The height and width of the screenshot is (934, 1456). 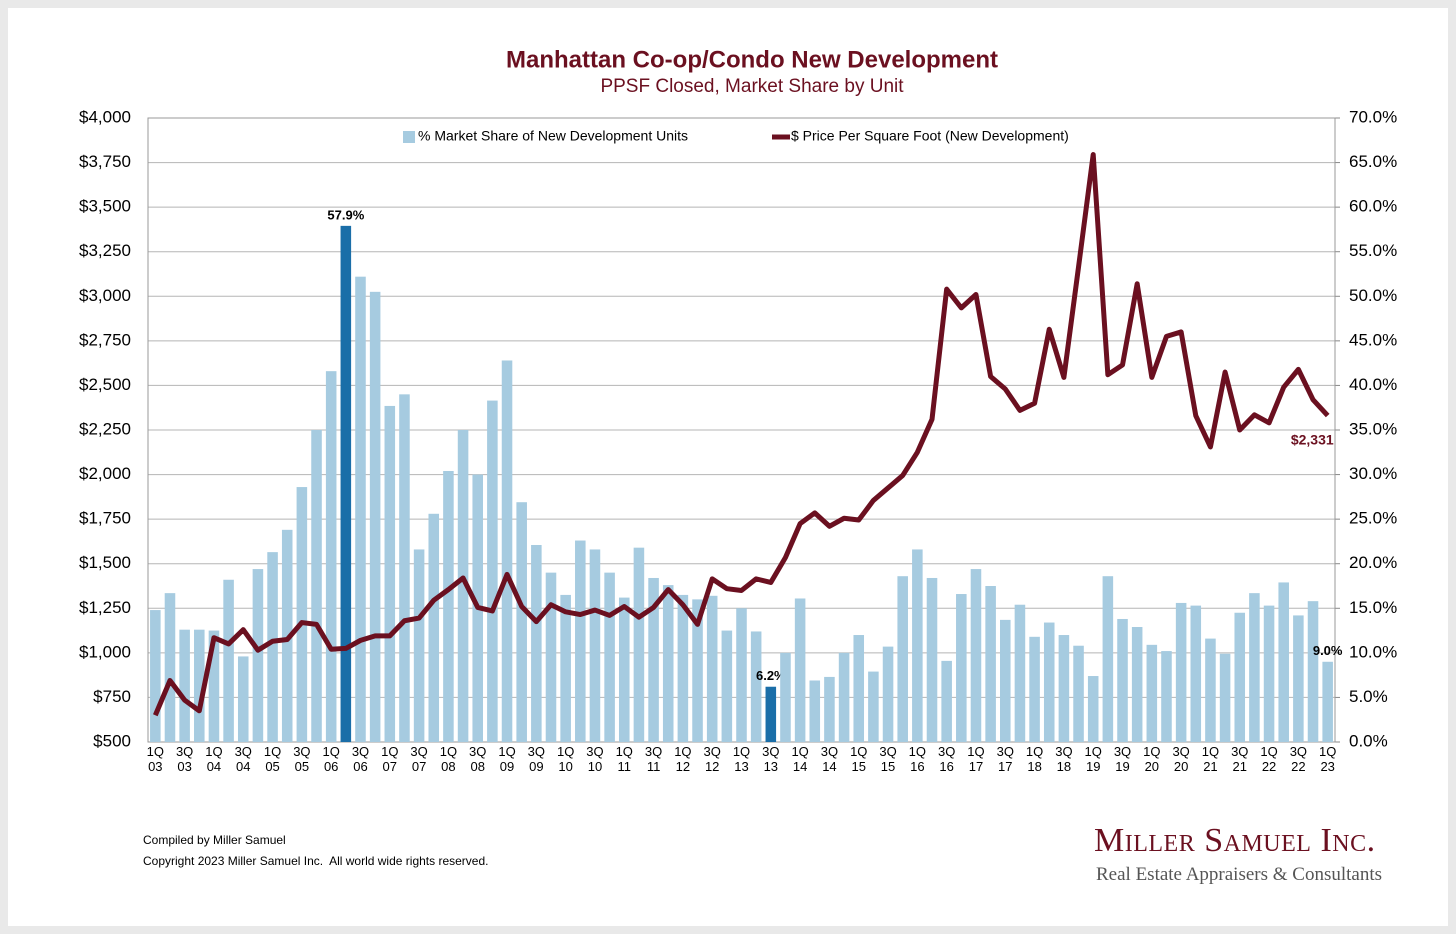 What do you see at coordinates (1298, 759) in the screenshot?
I see `x-tick-label: 3Q 22` at bounding box center [1298, 759].